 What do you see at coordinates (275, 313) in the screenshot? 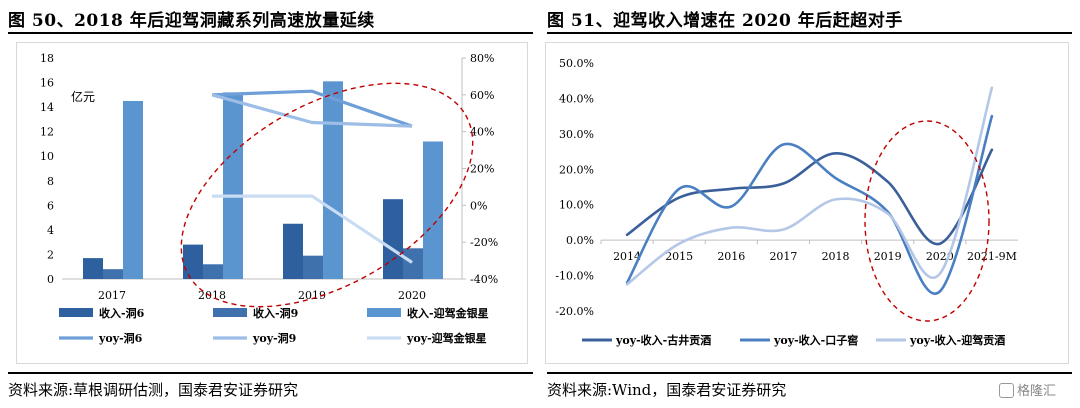
I see `legend-label-2: 收入-洞9` at bounding box center [275, 313].